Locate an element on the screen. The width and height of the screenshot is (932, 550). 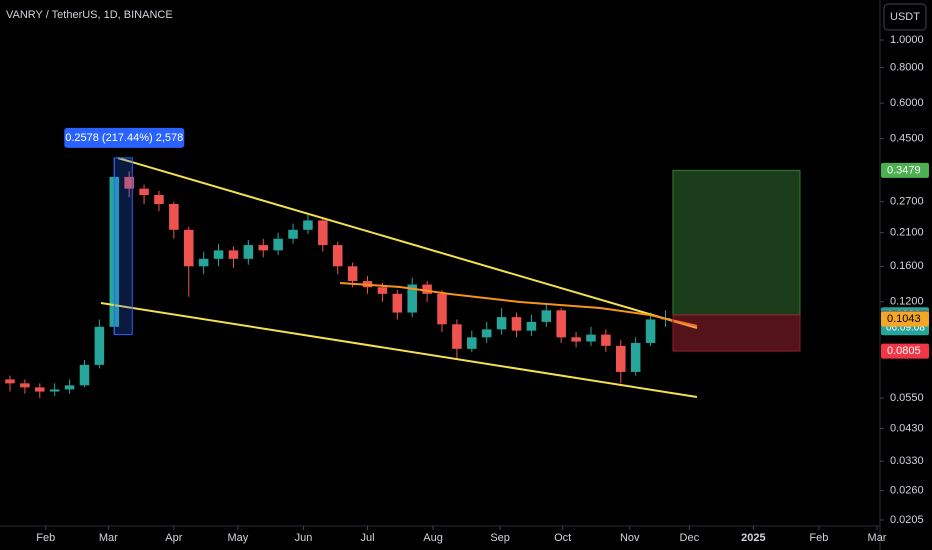
x-tick-label: Nov is located at coordinates (630, 538).